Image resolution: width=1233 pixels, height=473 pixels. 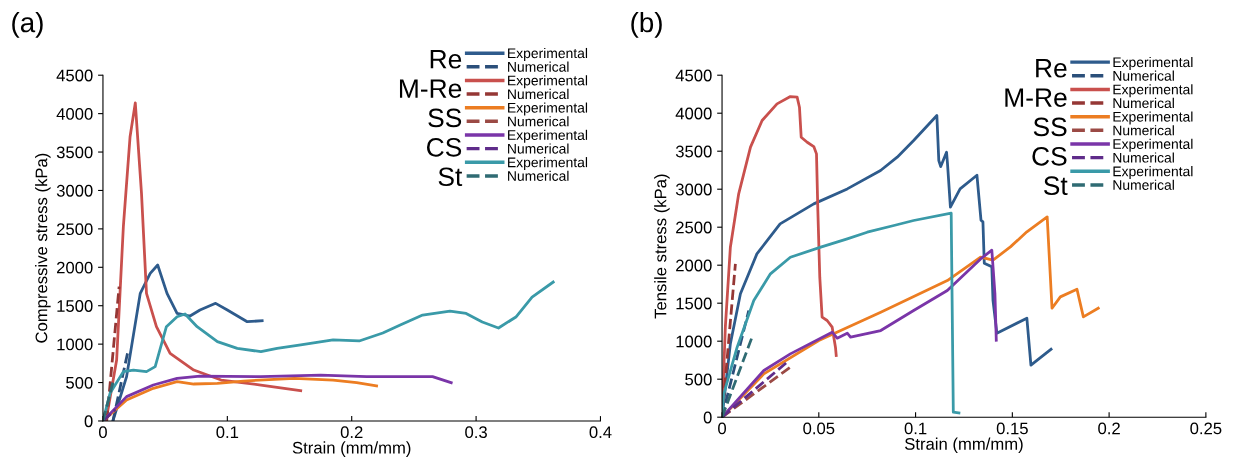 What do you see at coordinates (446, 59) in the screenshot?
I see `text: Re` at bounding box center [446, 59].